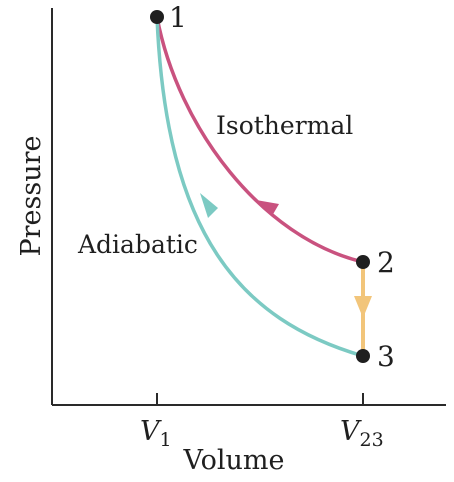  I want to click on point-1-label: 1, so click(178, 17).